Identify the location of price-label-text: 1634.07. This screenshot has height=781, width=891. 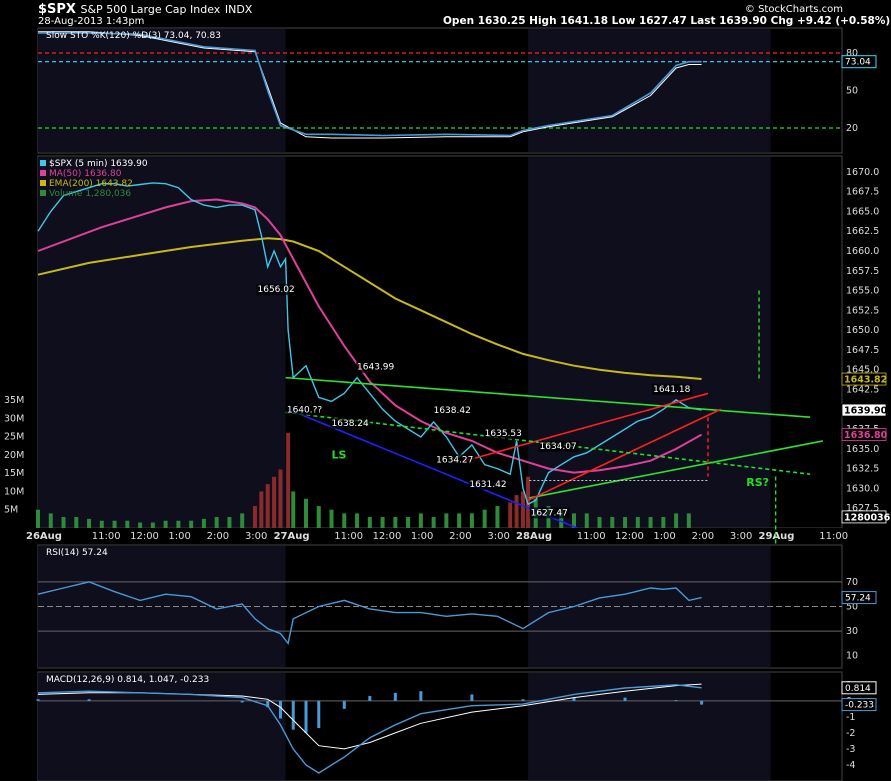
(558, 447).